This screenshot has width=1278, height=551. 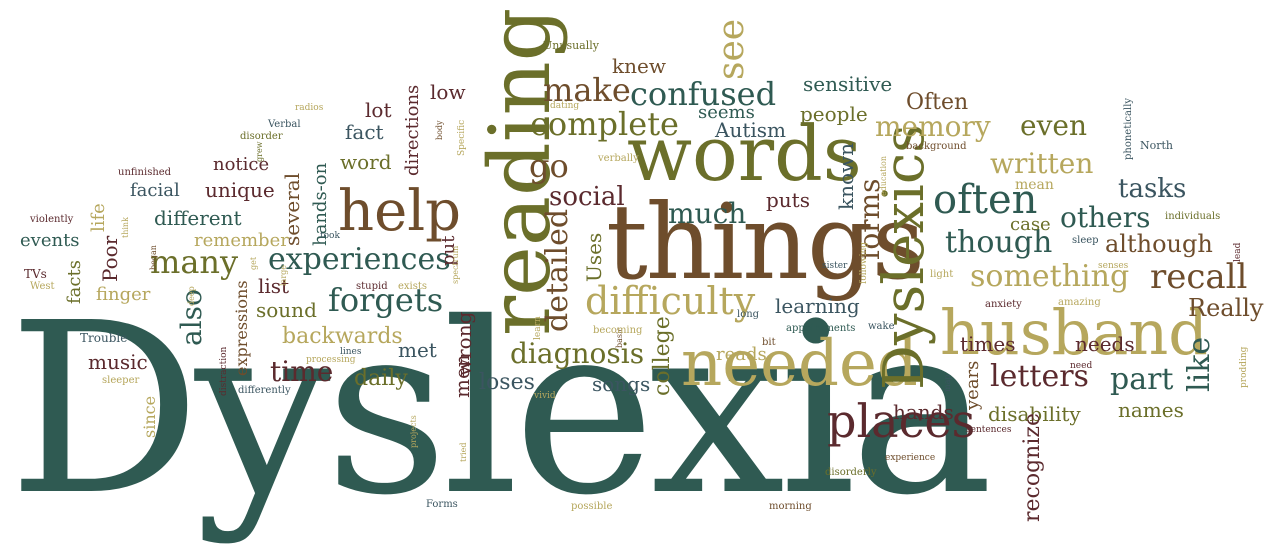 What do you see at coordinates (284, 124) in the screenshot?
I see `cloud-word: Verbal` at bounding box center [284, 124].